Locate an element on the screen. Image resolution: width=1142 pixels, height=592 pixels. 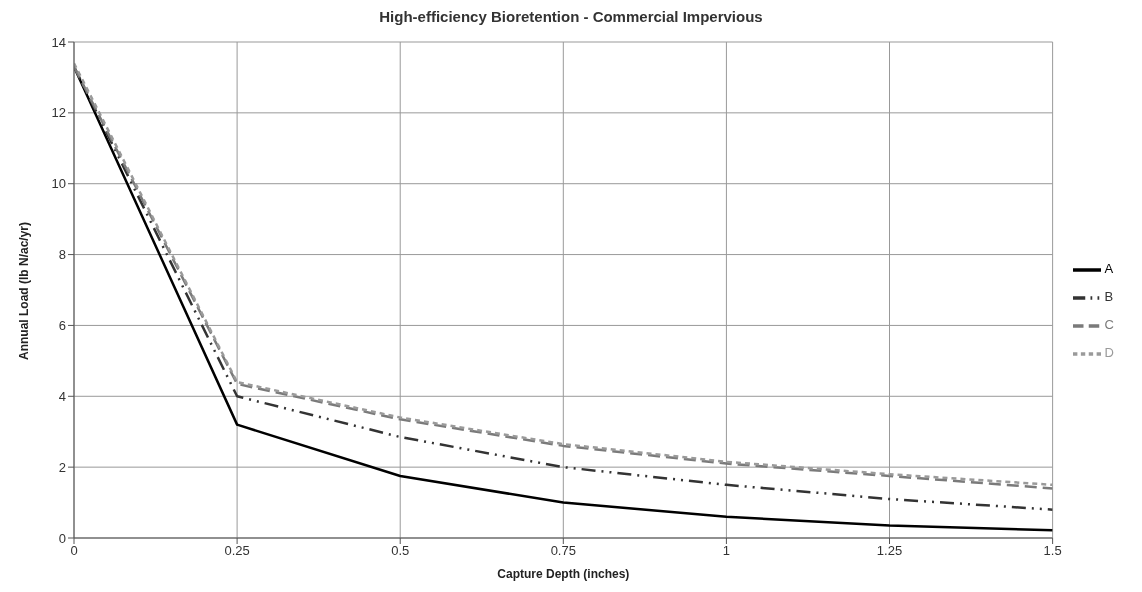
y-axis-title: Annual Load (lb N/ac/yr) is located at coordinates (24, 290).